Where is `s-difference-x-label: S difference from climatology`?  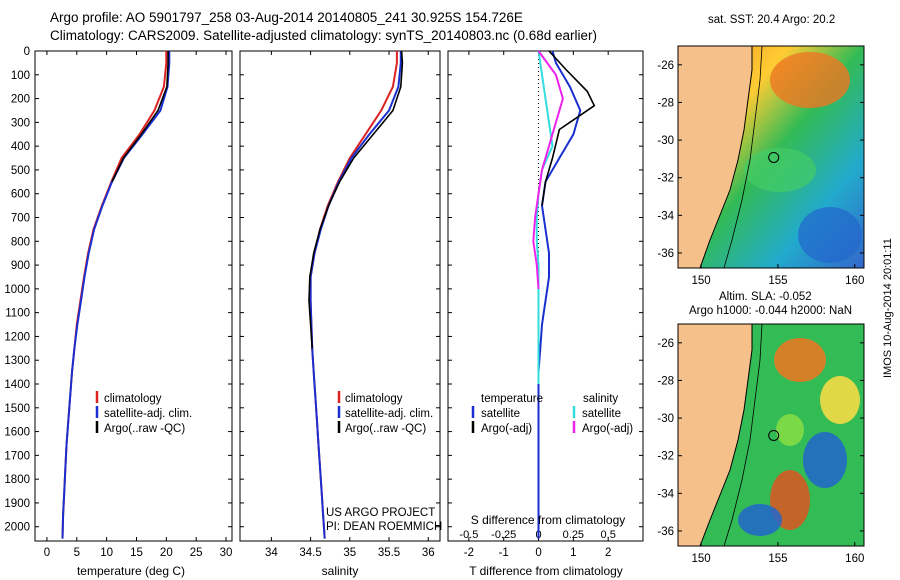
s-difference-x-label: S difference from climatology is located at coordinates (548, 520).